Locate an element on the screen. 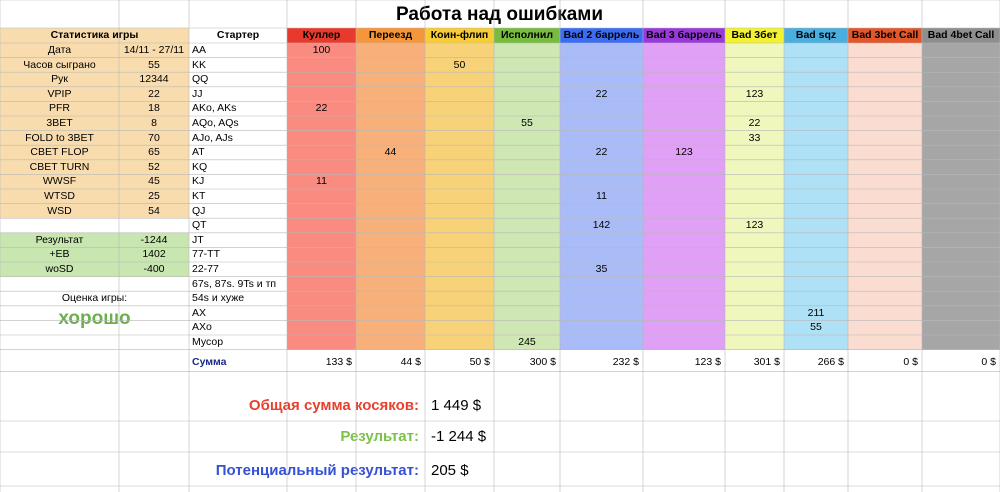 The width and height of the screenshot is (1000, 492). starter-name: 54s и хуже is located at coordinates (218, 298).